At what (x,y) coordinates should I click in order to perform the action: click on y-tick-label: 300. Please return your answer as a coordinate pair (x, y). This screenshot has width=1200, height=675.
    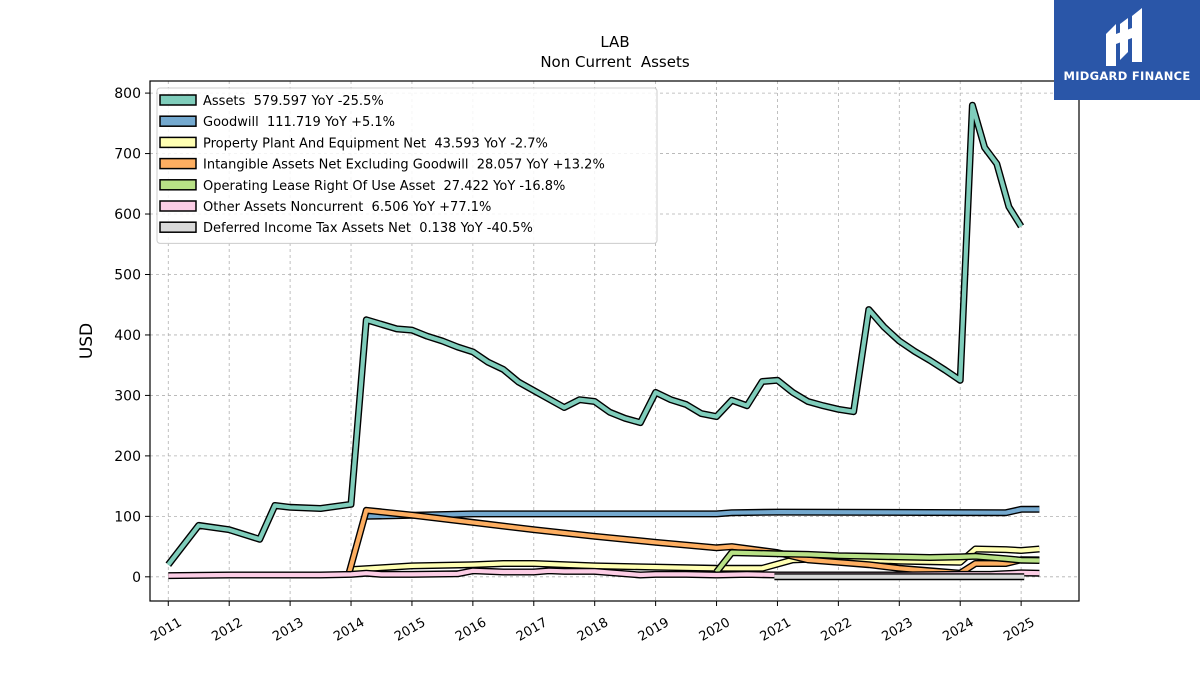
    Looking at the image, I should click on (127, 396).